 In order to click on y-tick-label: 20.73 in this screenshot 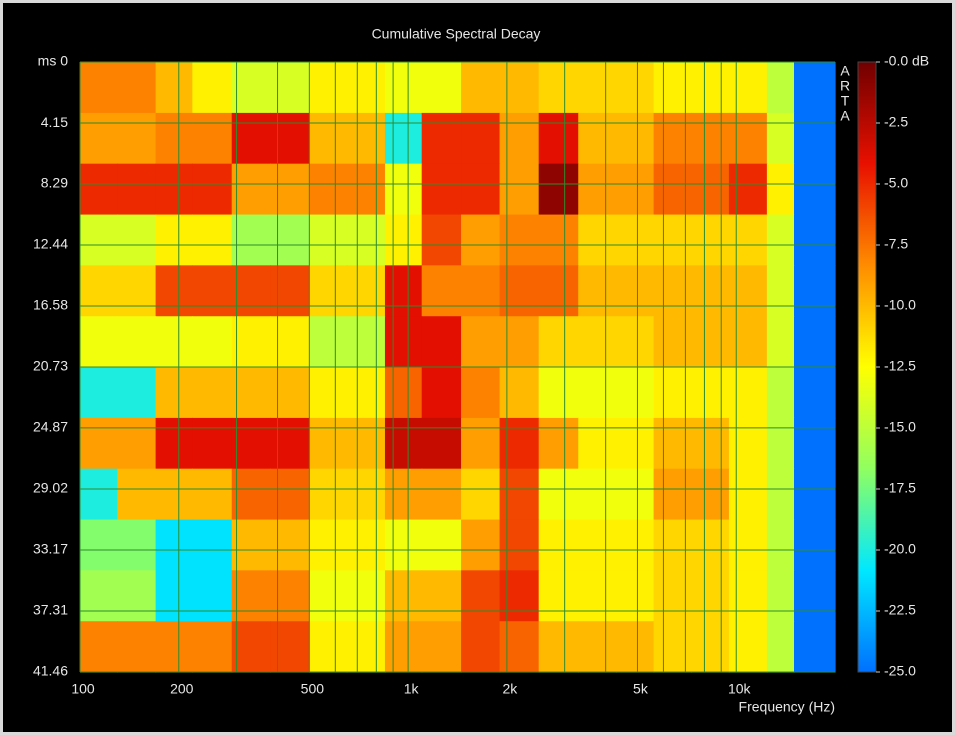, I will do `click(50, 366)`.